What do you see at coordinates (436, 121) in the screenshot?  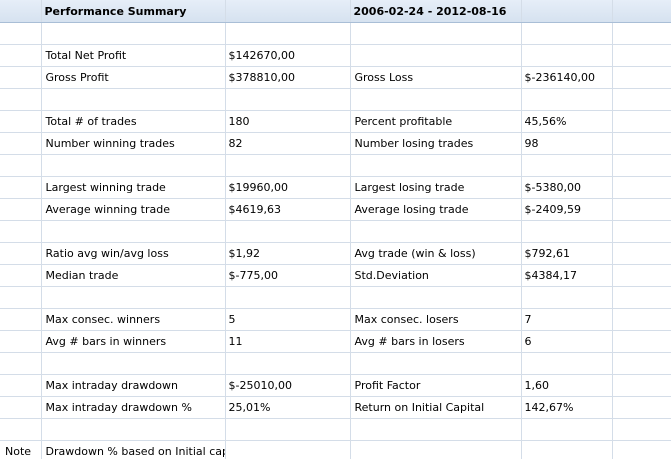 I see `metric-label-right: Percent profitable` at bounding box center [436, 121].